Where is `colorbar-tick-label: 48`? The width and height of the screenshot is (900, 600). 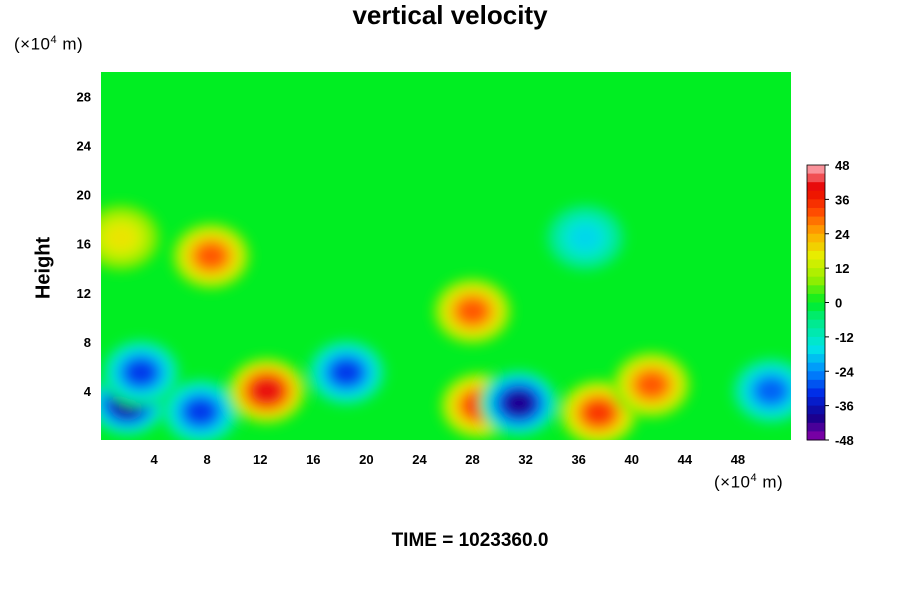 colorbar-tick-label: 48 is located at coordinates (842, 165).